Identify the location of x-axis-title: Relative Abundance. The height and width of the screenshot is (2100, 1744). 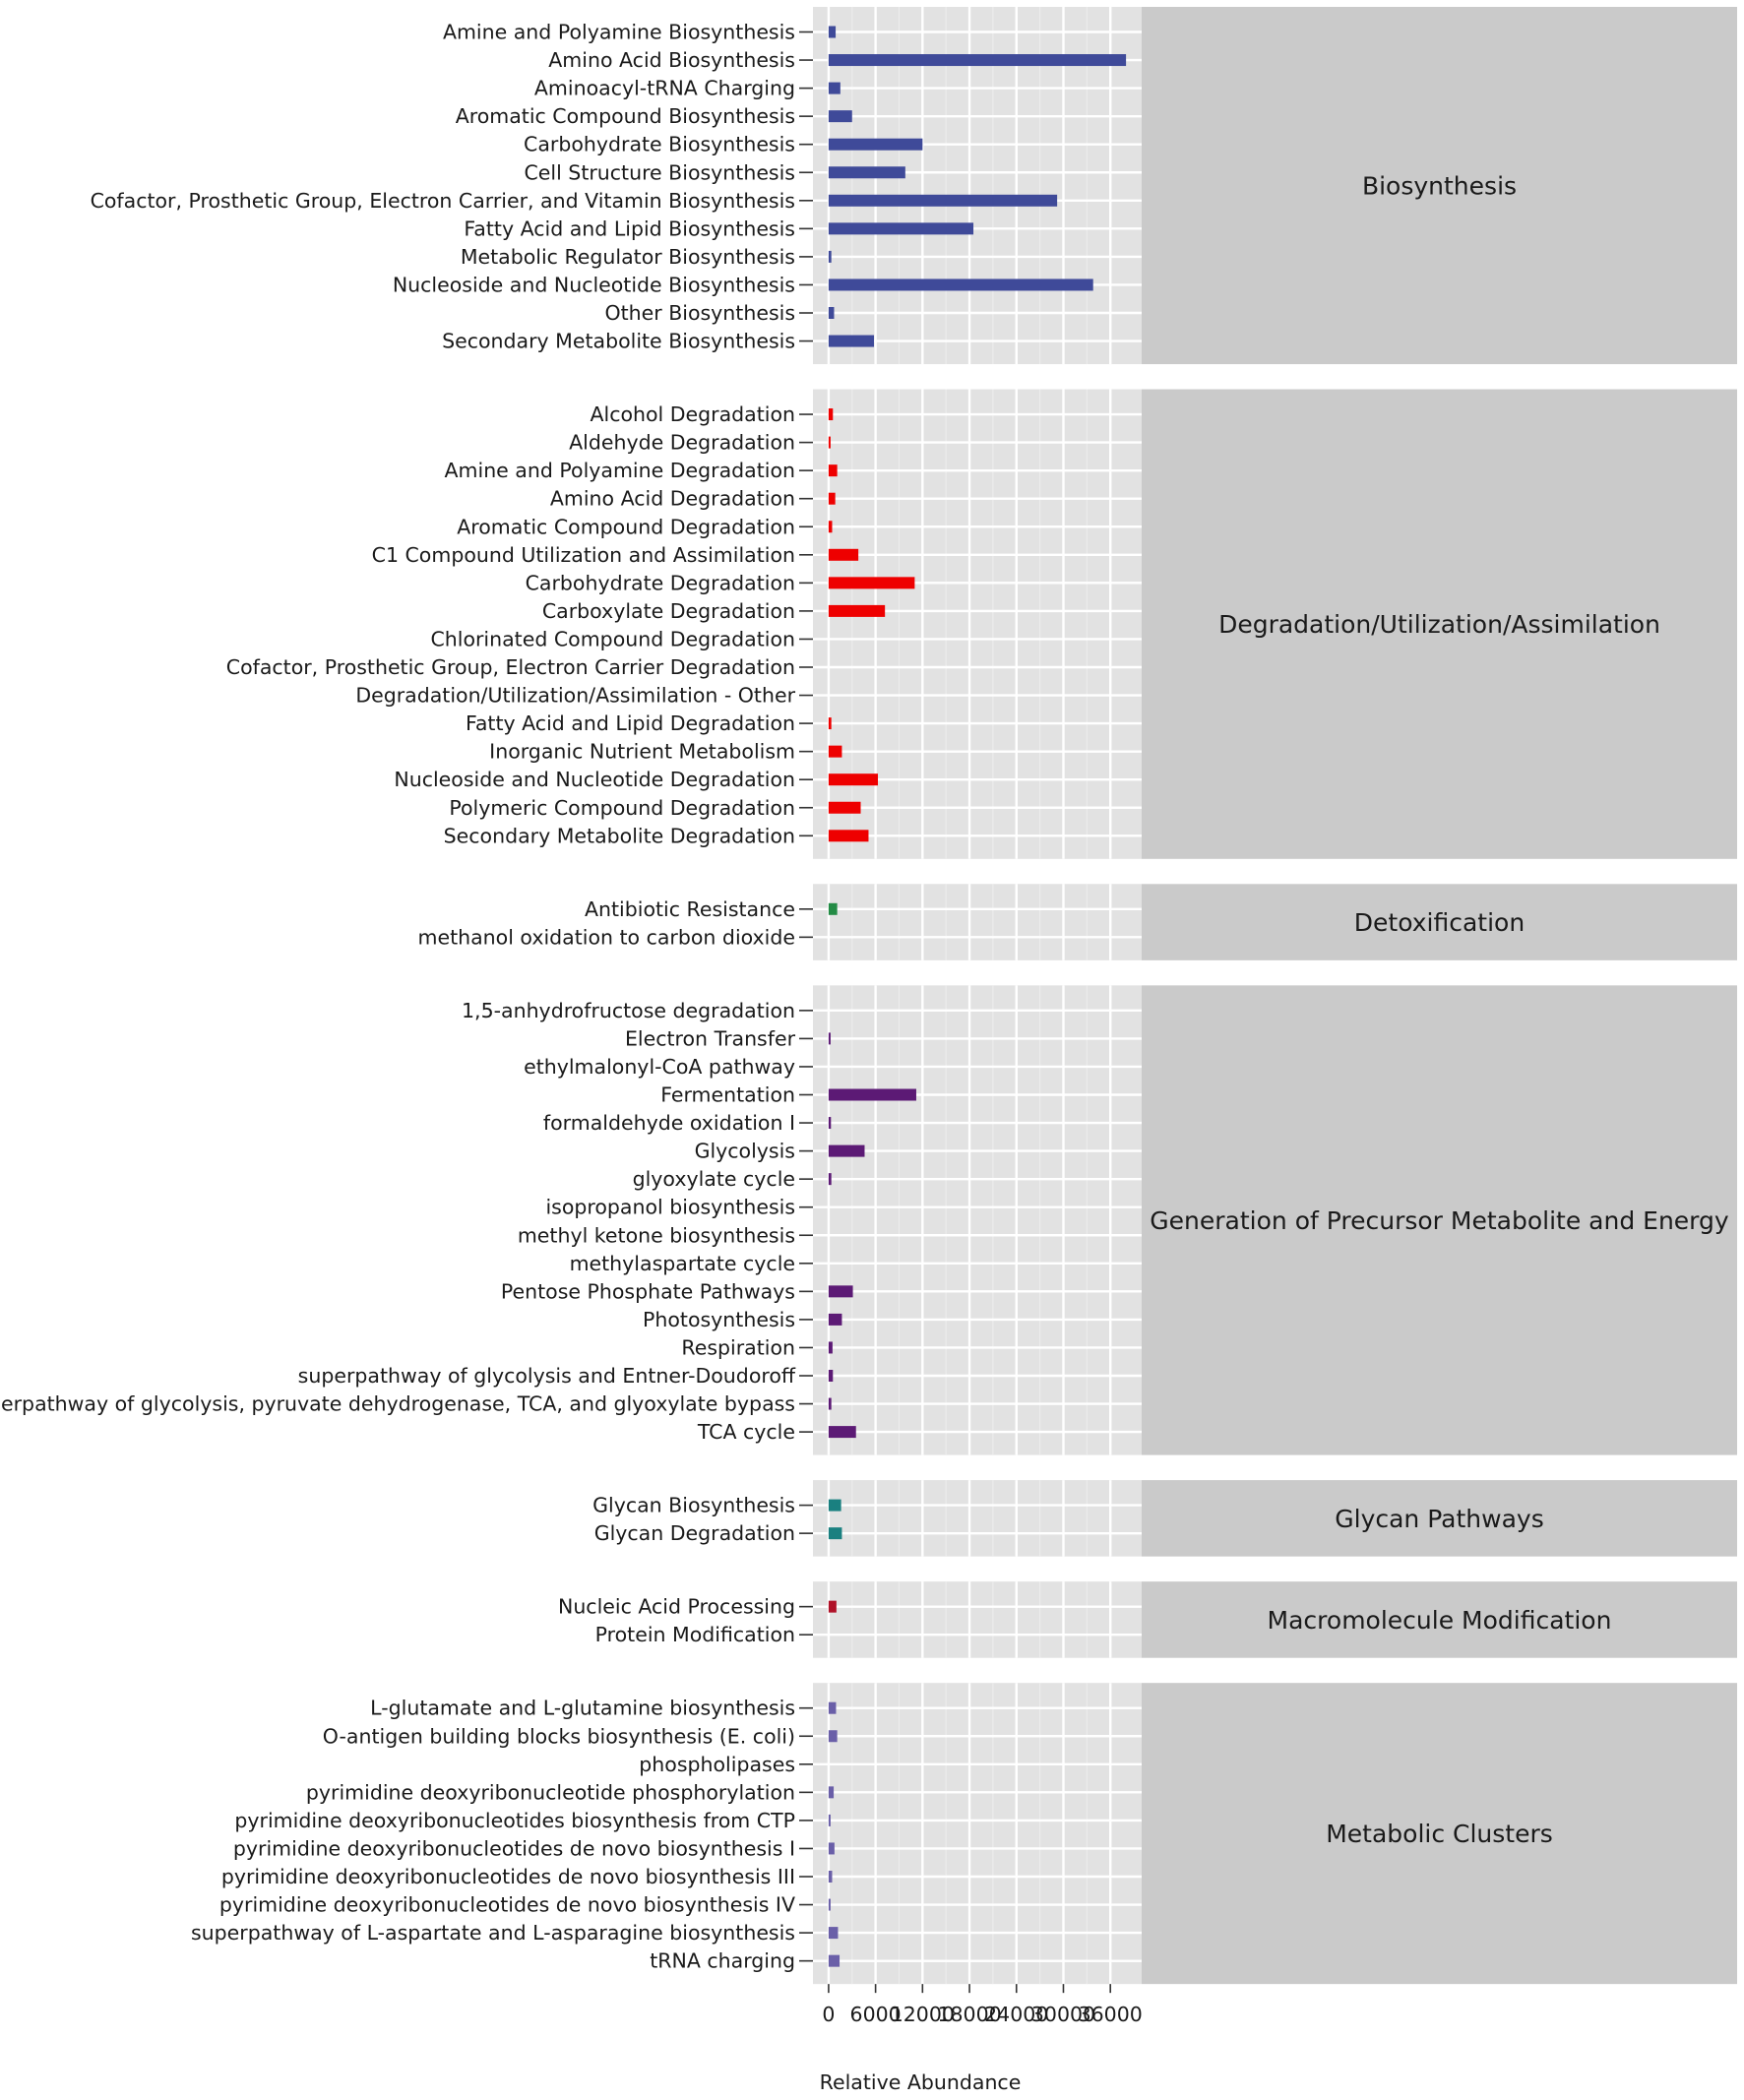
(921, 2082).